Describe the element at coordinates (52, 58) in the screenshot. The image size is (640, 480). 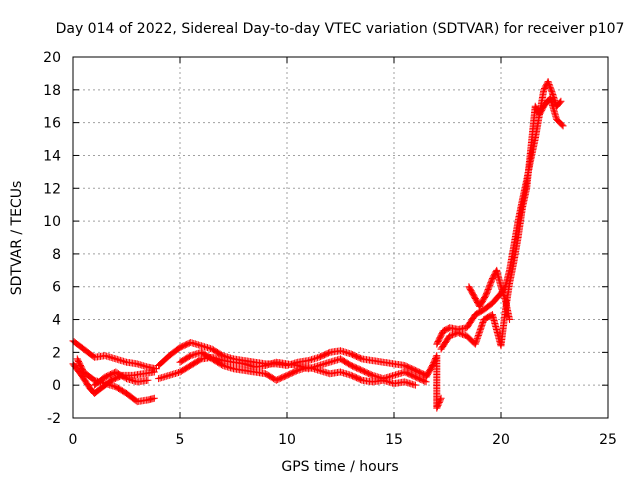
I see `y-tick-label: 20` at that location.